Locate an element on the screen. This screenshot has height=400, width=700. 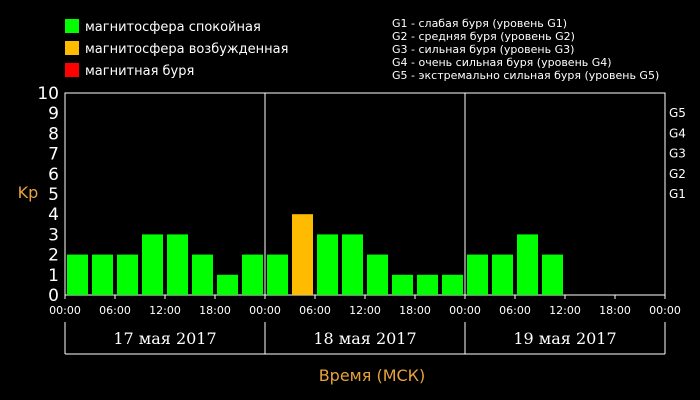
g-level-label: G4 is located at coordinates (677, 133).